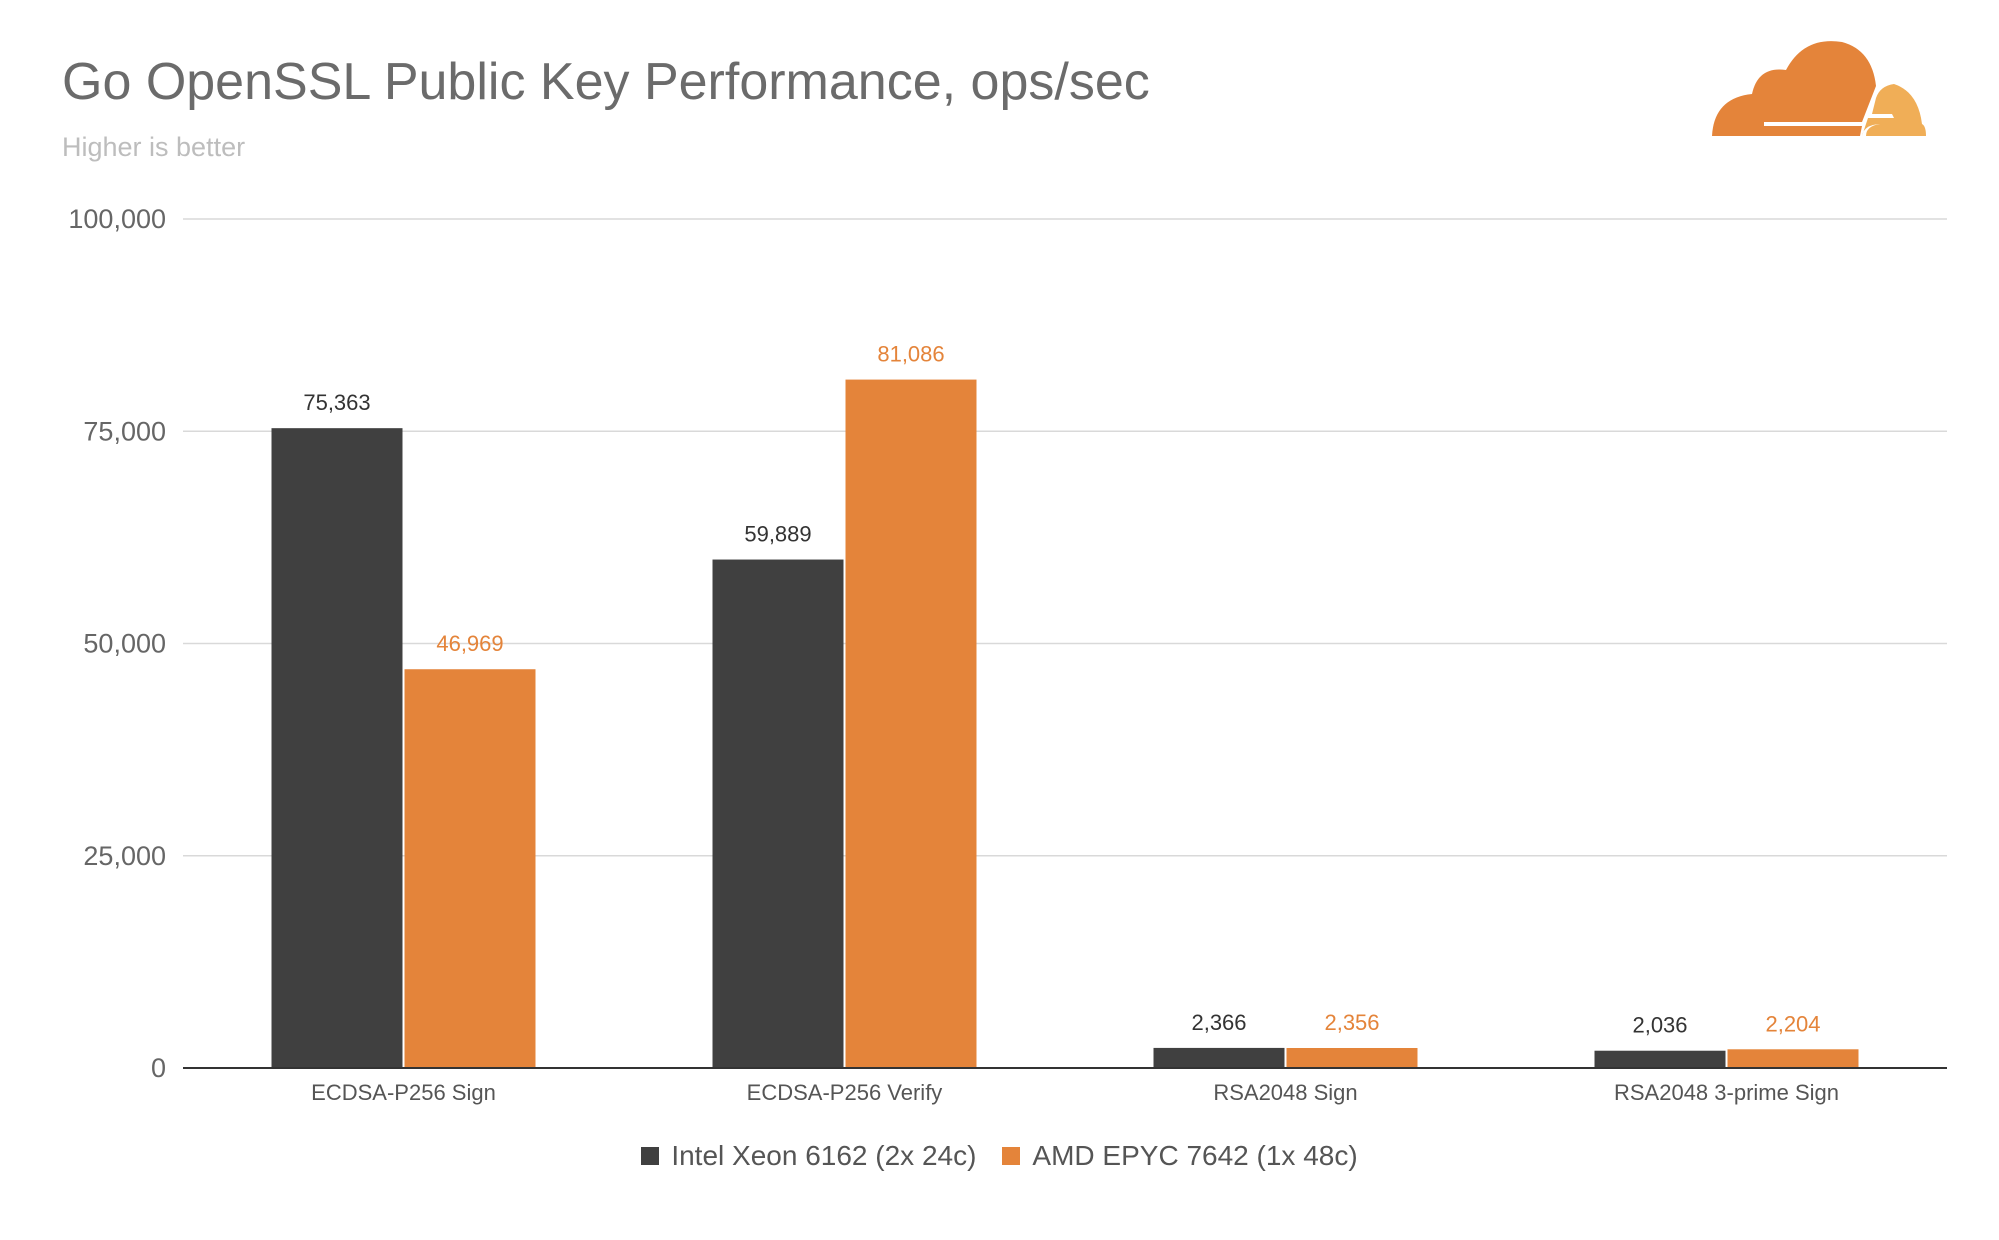 This screenshot has height=1240, width=1999. I want to click on chart-subtitle: Higher is better, so click(154, 147).